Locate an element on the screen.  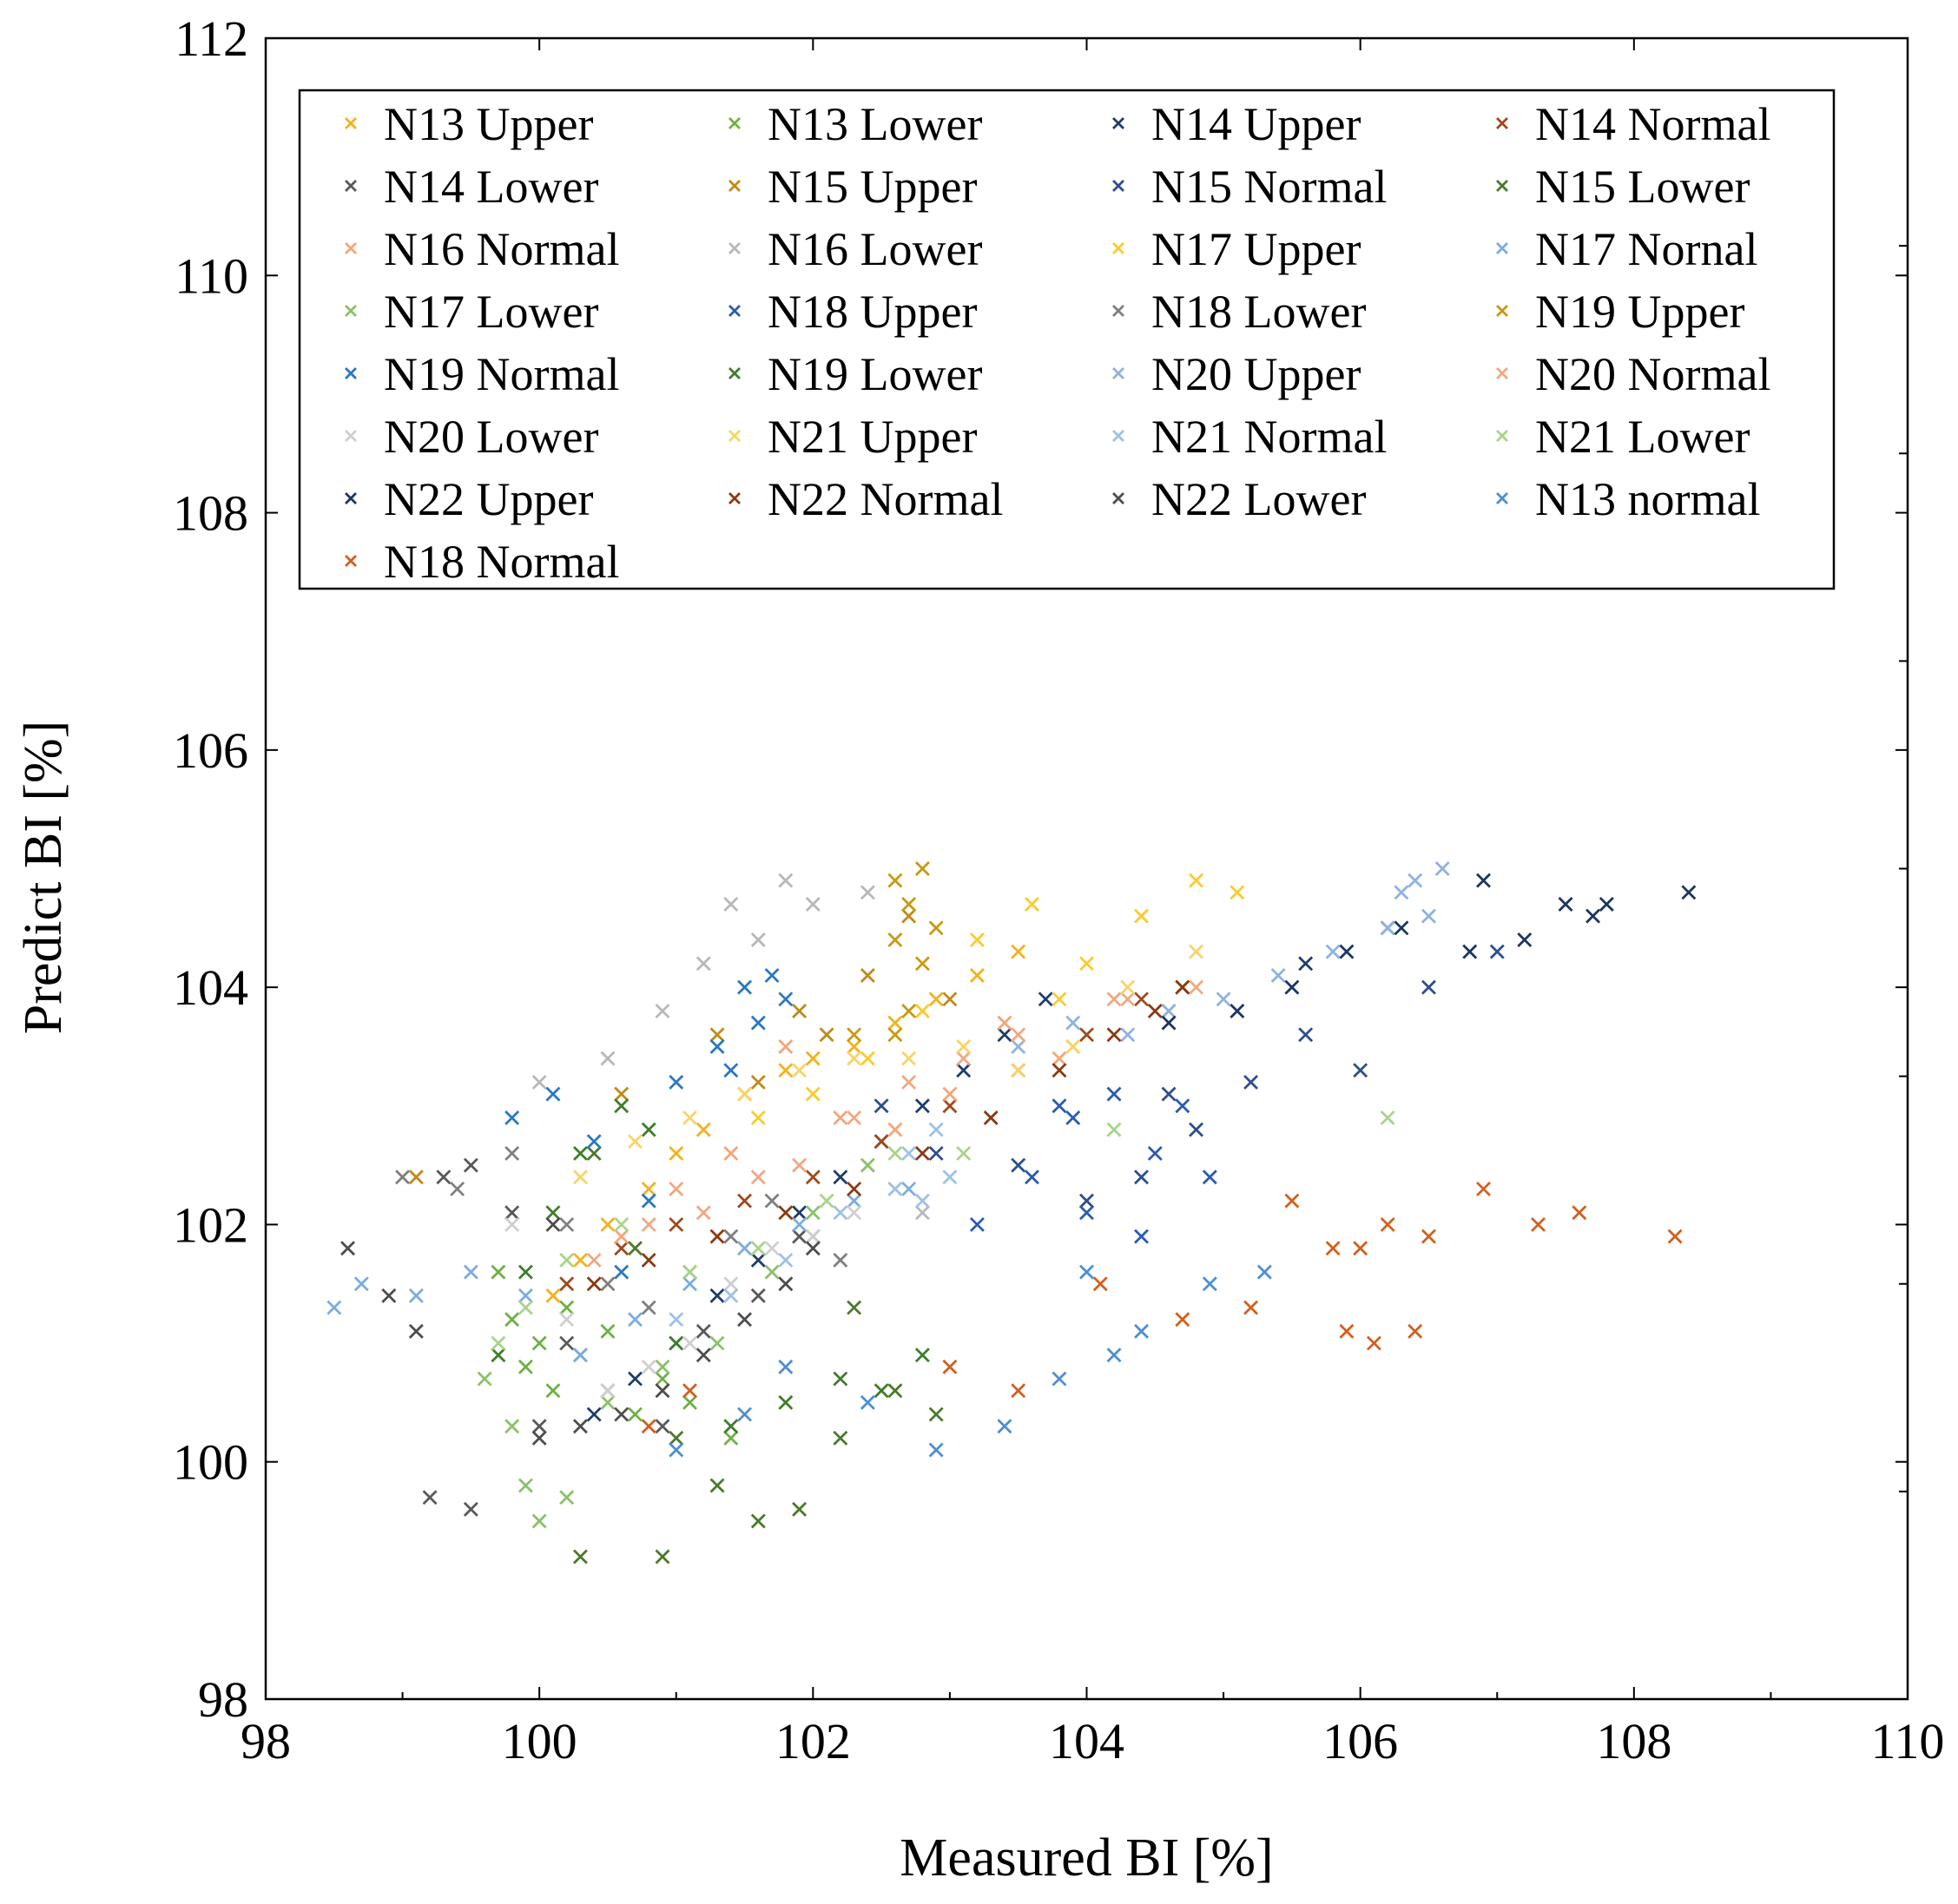
series-n15-upper is located at coordinates (683, 1046).